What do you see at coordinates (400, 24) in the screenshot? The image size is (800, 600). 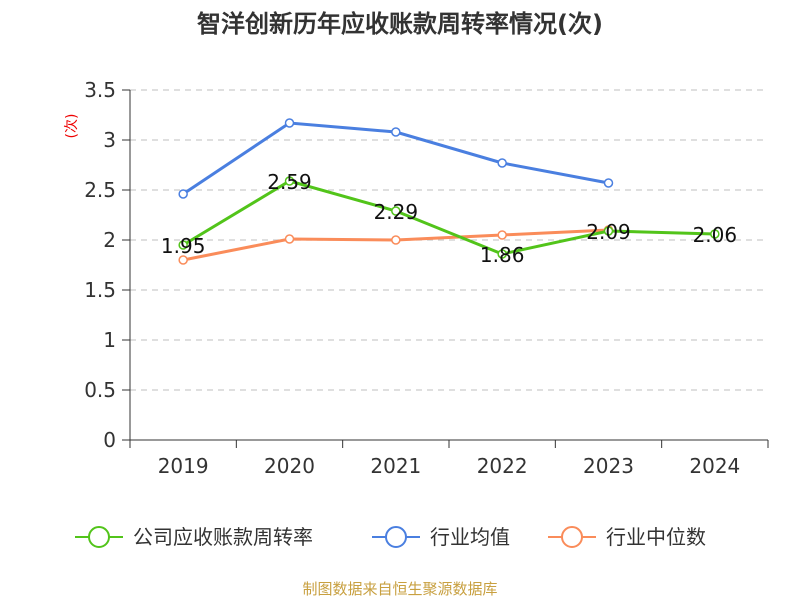 I see `chart-title: 智洋创新历年应收账款周转率情况(次)` at bounding box center [400, 24].